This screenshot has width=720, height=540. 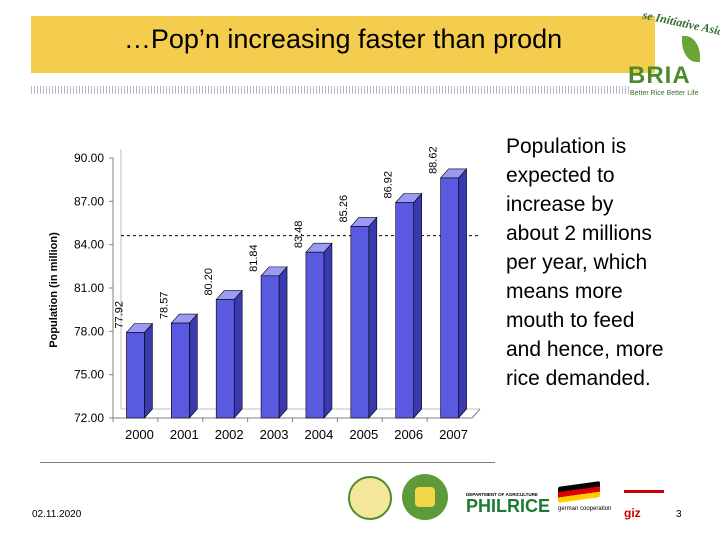 I want to click on german-flag-icon, so click(x=579, y=492).